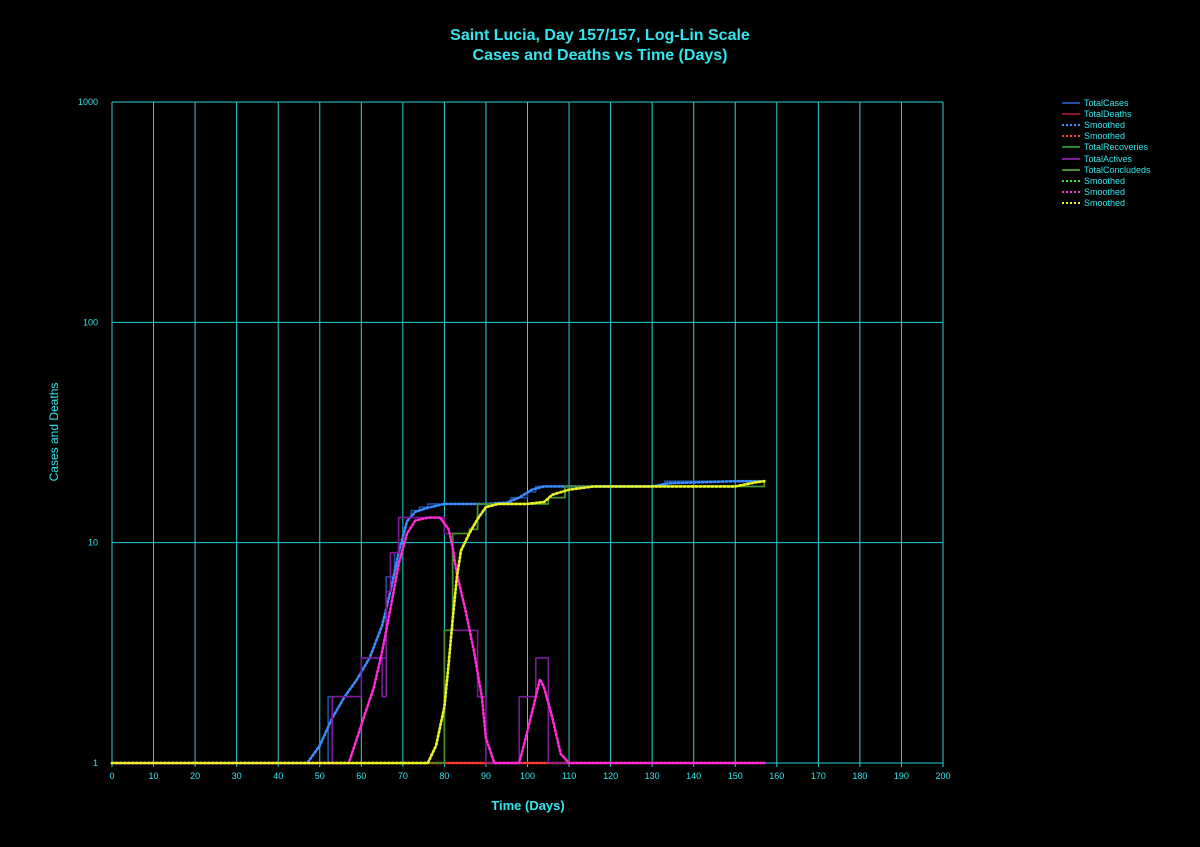 This screenshot has width=1200, height=847. What do you see at coordinates (320, 776) in the screenshot?
I see `x-tick-label: 50` at bounding box center [320, 776].